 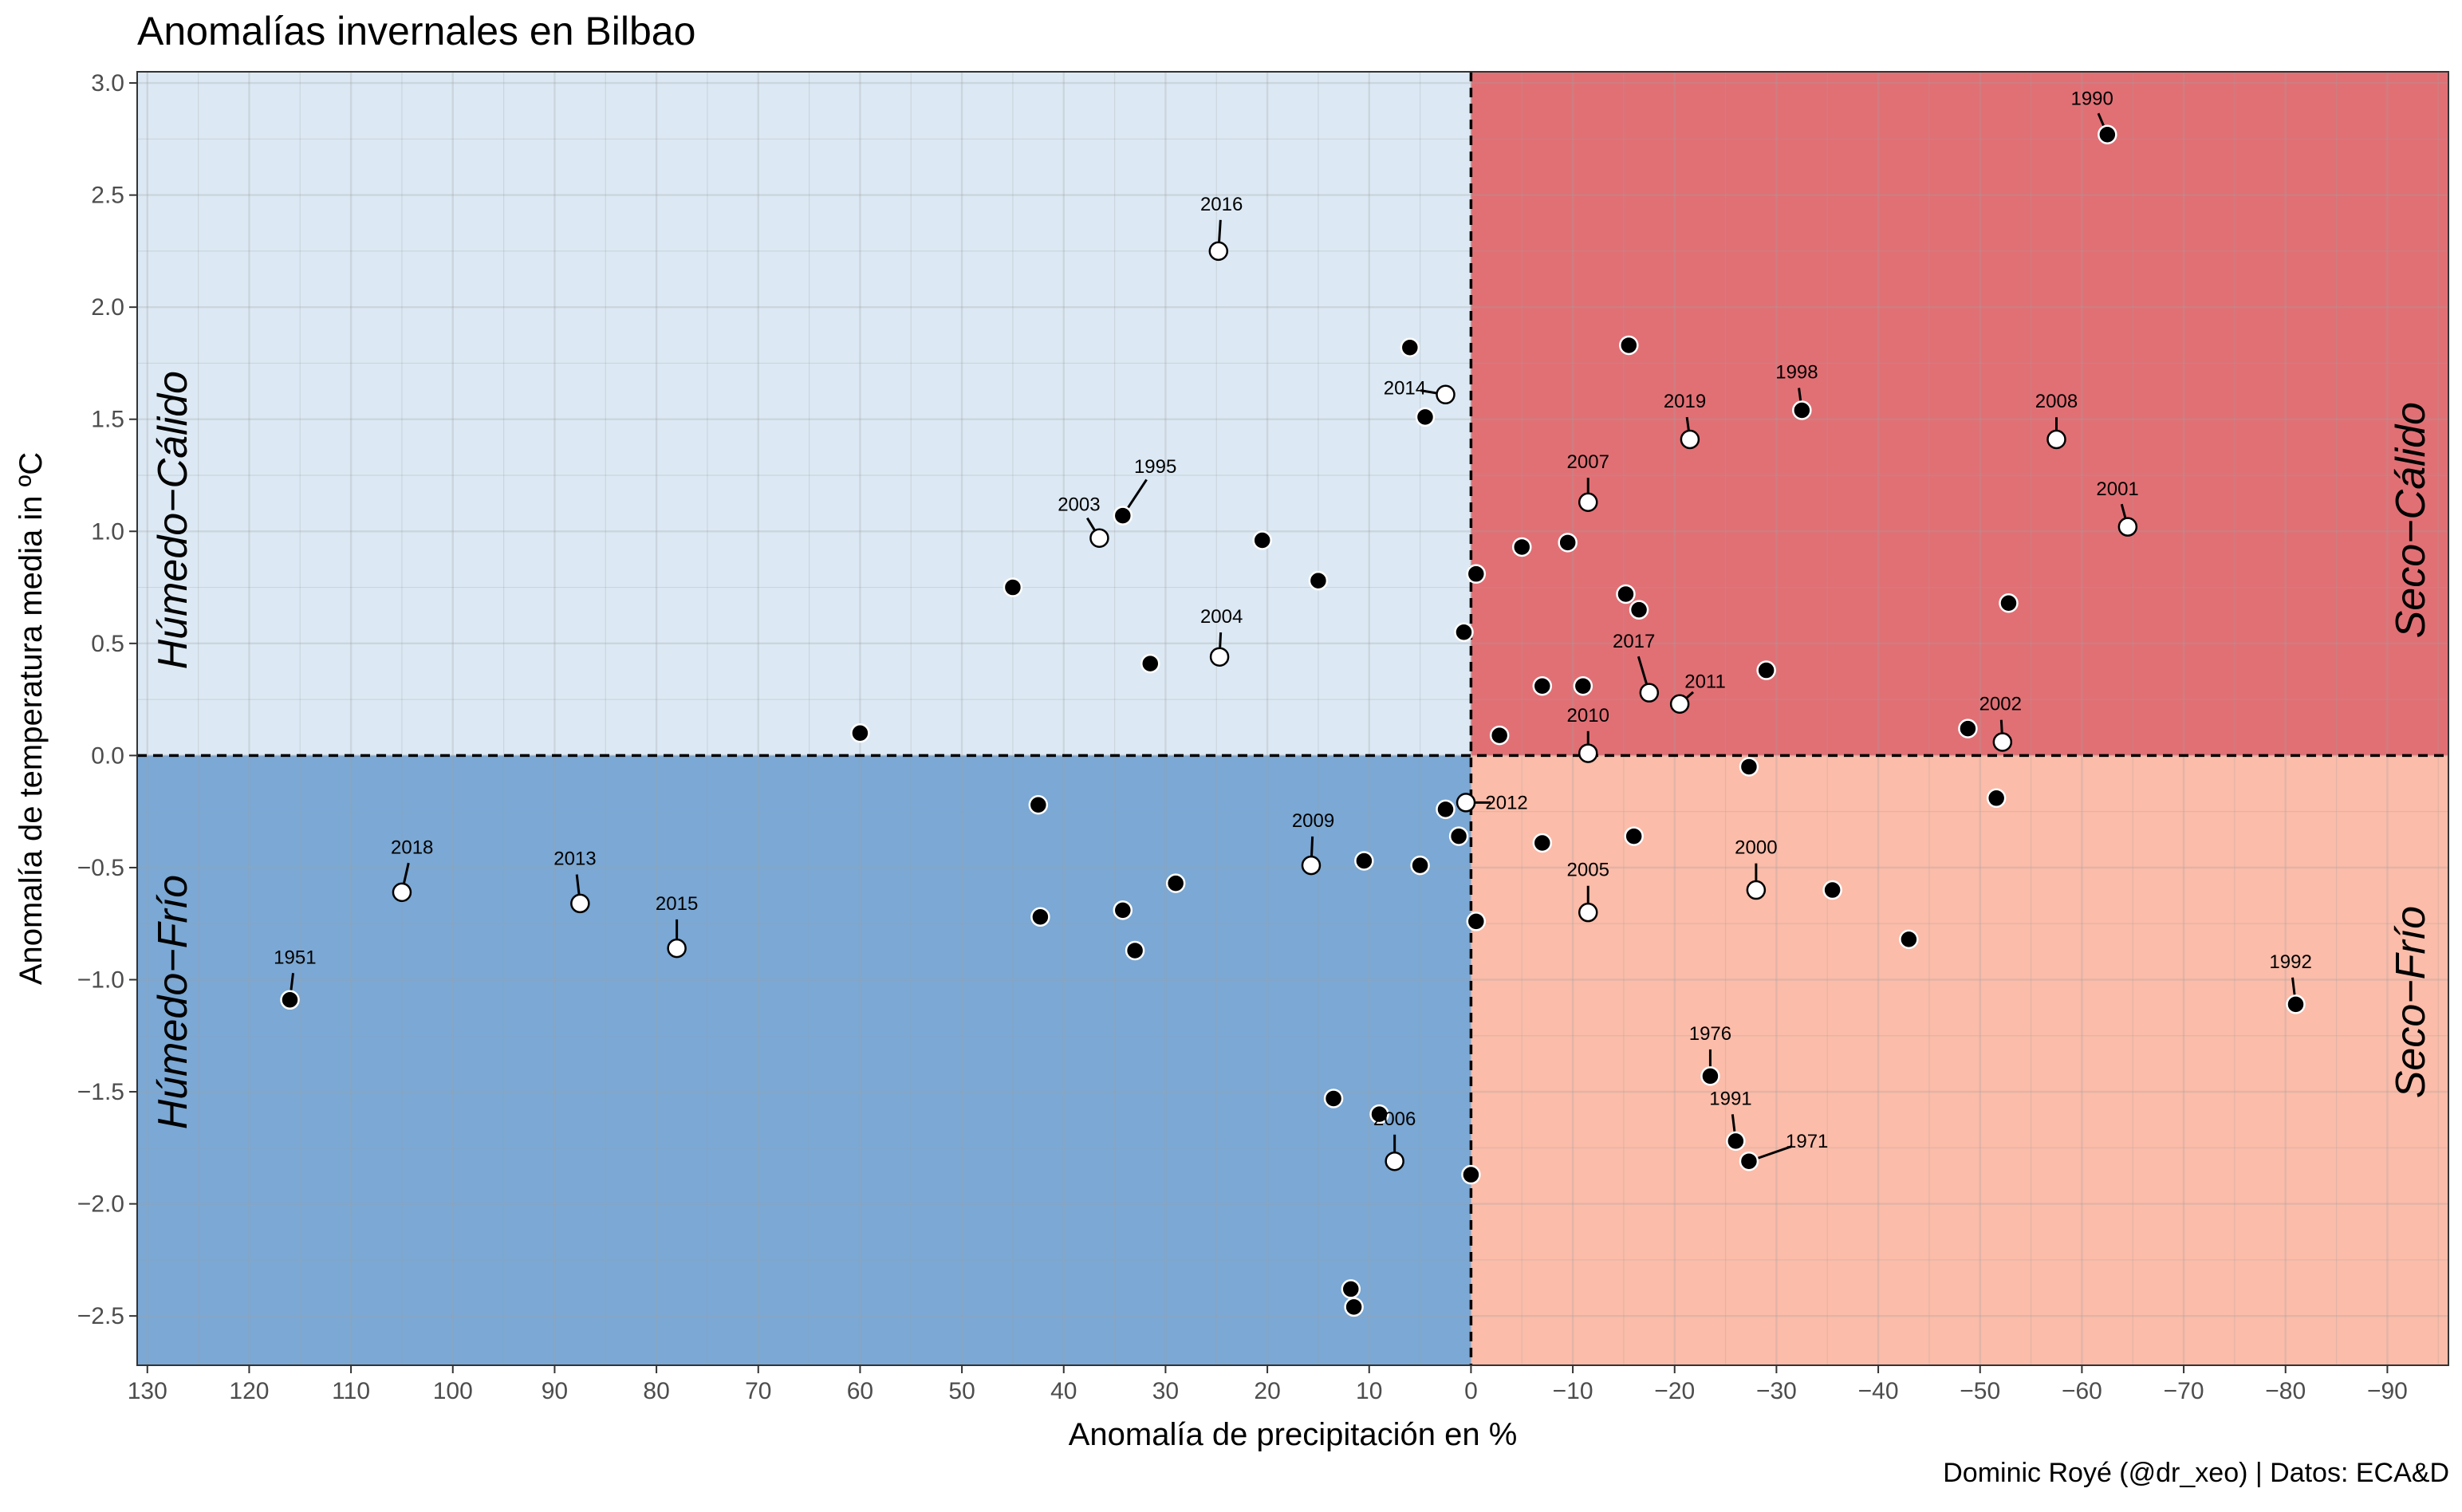 What do you see at coordinates (2001, 726) in the screenshot?
I see `leader-line-2002` at bounding box center [2001, 726].